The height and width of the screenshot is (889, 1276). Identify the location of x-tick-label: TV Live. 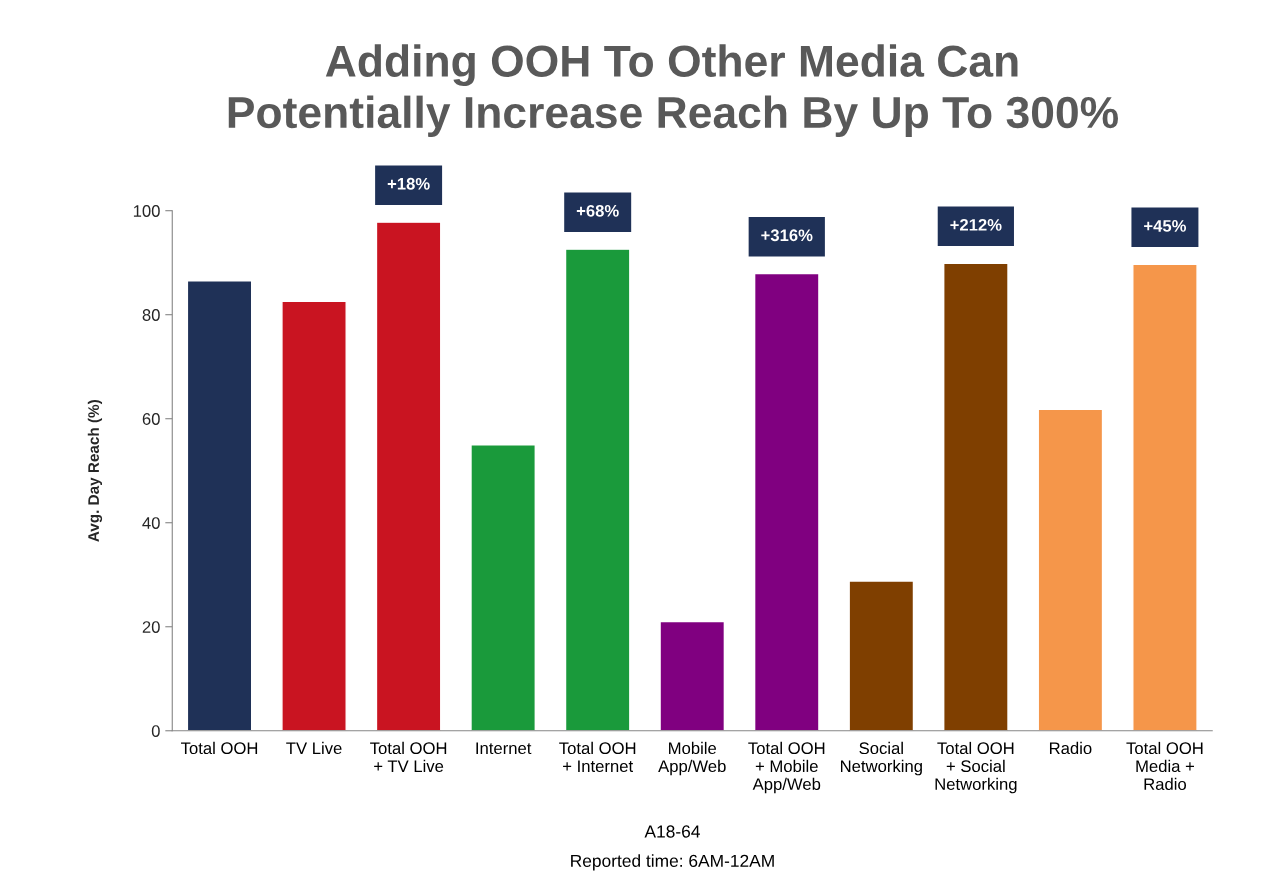
(314, 748).